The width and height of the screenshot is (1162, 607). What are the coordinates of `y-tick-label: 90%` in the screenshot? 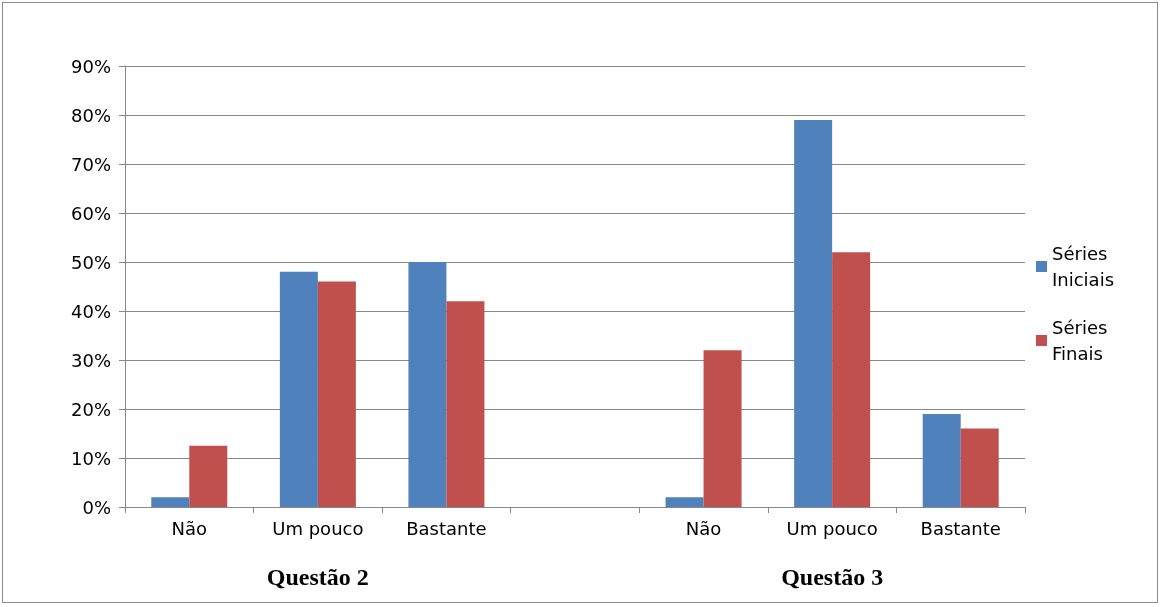 It's located at (90, 66).